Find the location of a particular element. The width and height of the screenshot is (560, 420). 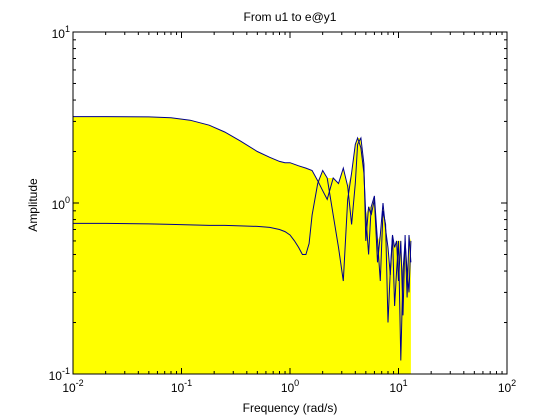

y-axis-title: Amplitude is located at coordinates (33, 205).